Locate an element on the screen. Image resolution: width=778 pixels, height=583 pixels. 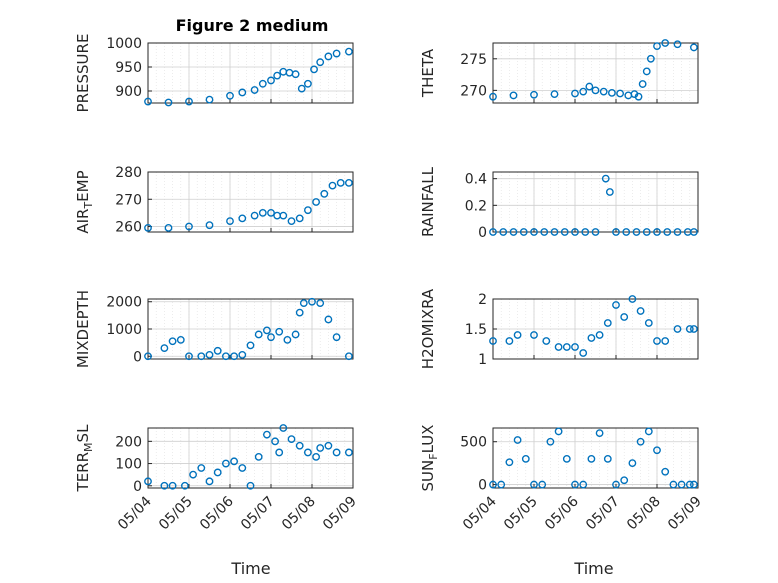
y-axis-label: SUNFLUX is located at coordinates (429, 458).